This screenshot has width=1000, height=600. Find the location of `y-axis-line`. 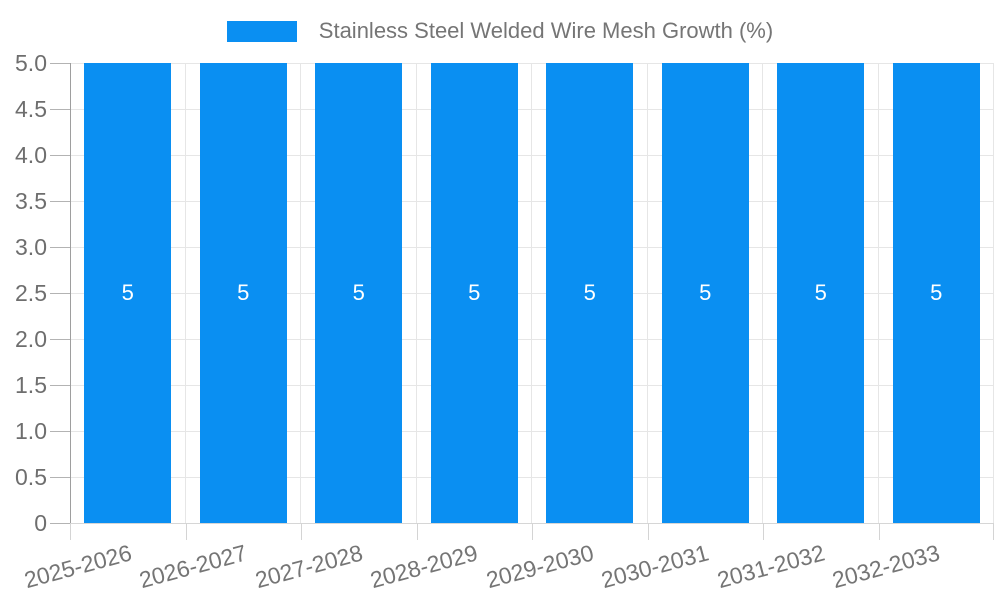

y-axis-line is located at coordinates (70, 293).